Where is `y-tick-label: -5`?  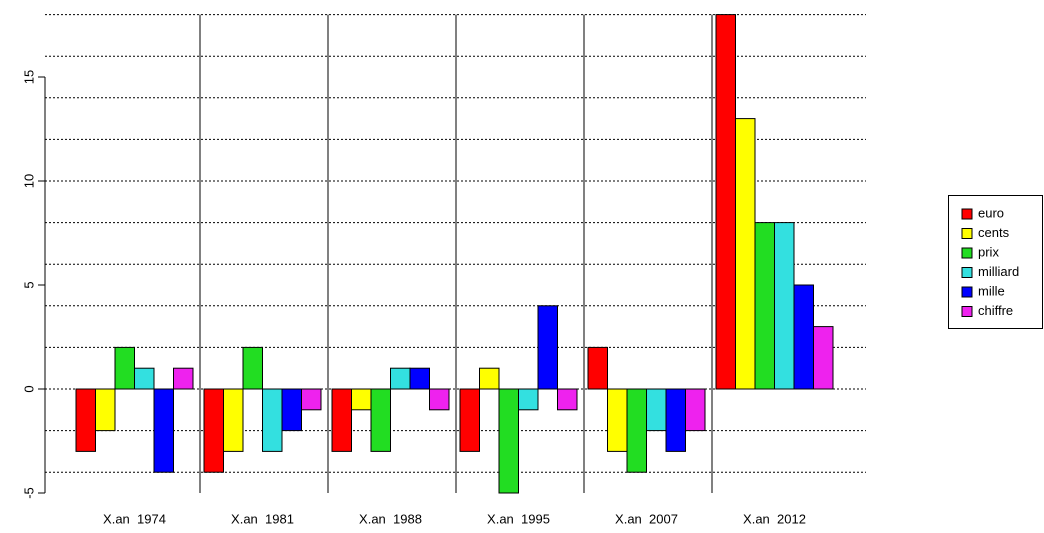
y-tick-label: -5 is located at coordinates (28, 493).